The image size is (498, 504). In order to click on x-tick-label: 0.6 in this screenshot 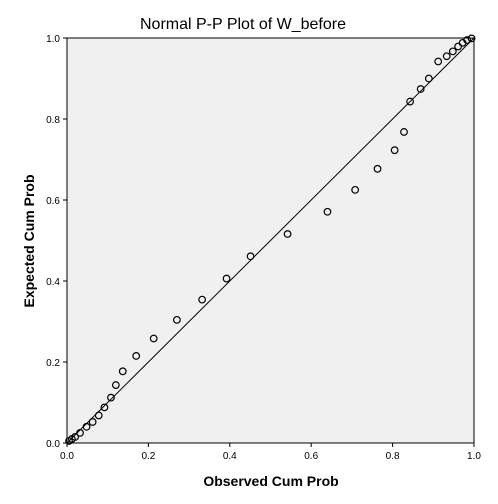, I will do `click(311, 456)`.